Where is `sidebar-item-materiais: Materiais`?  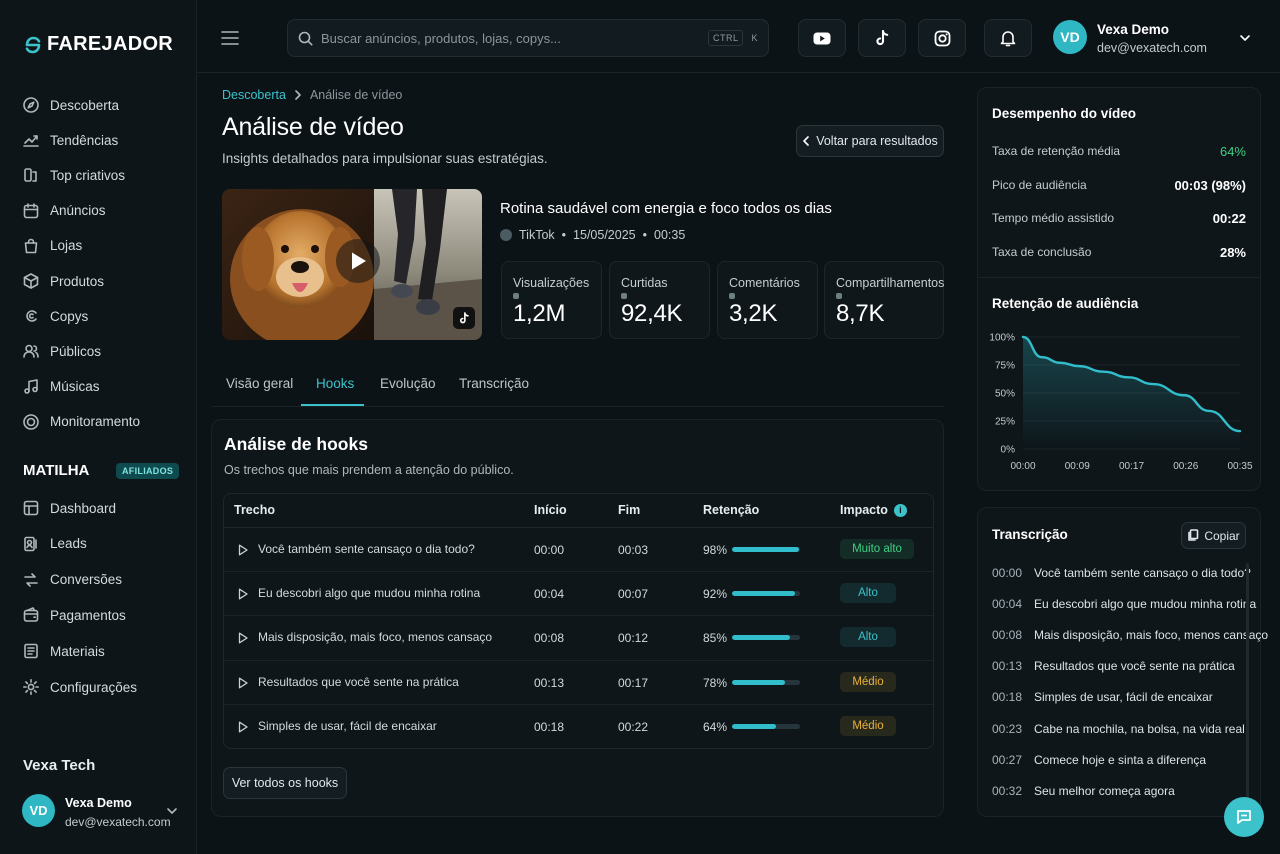 sidebar-item-materiais: Materiais is located at coordinates (102, 651).